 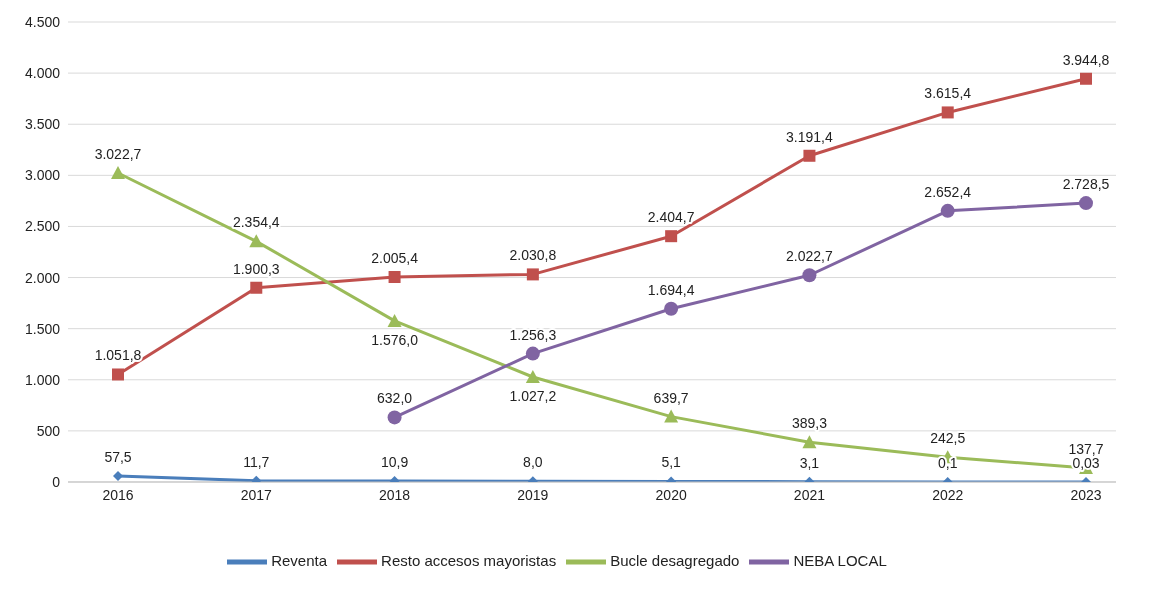 I want to click on data-label: 2.652,4, so click(x=948, y=191).